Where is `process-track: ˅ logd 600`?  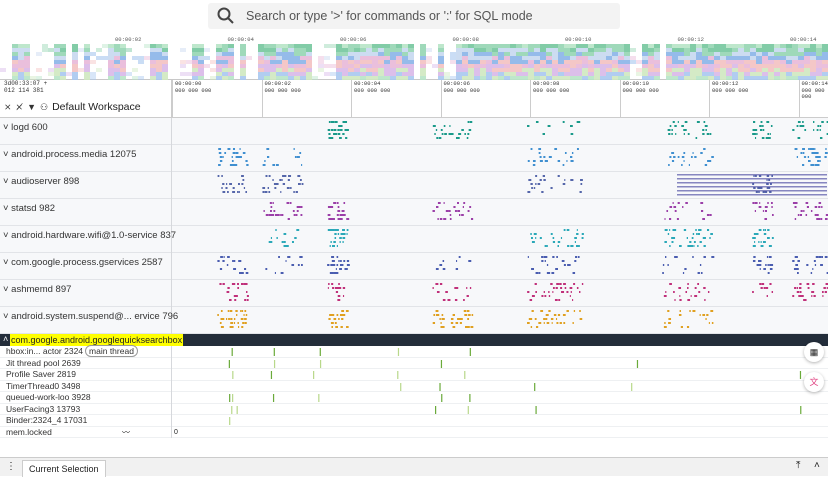
process-track: ˅ logd 600 is located at coordinates (414, 131).